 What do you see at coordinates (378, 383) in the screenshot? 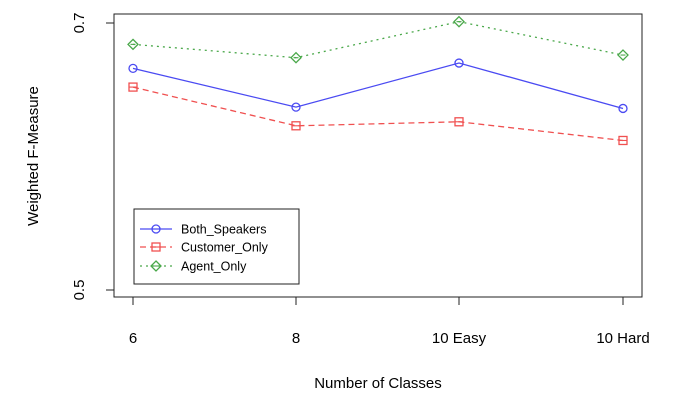
I see `x-axis-title: Number of Classes` at bounding box center [378, 383].